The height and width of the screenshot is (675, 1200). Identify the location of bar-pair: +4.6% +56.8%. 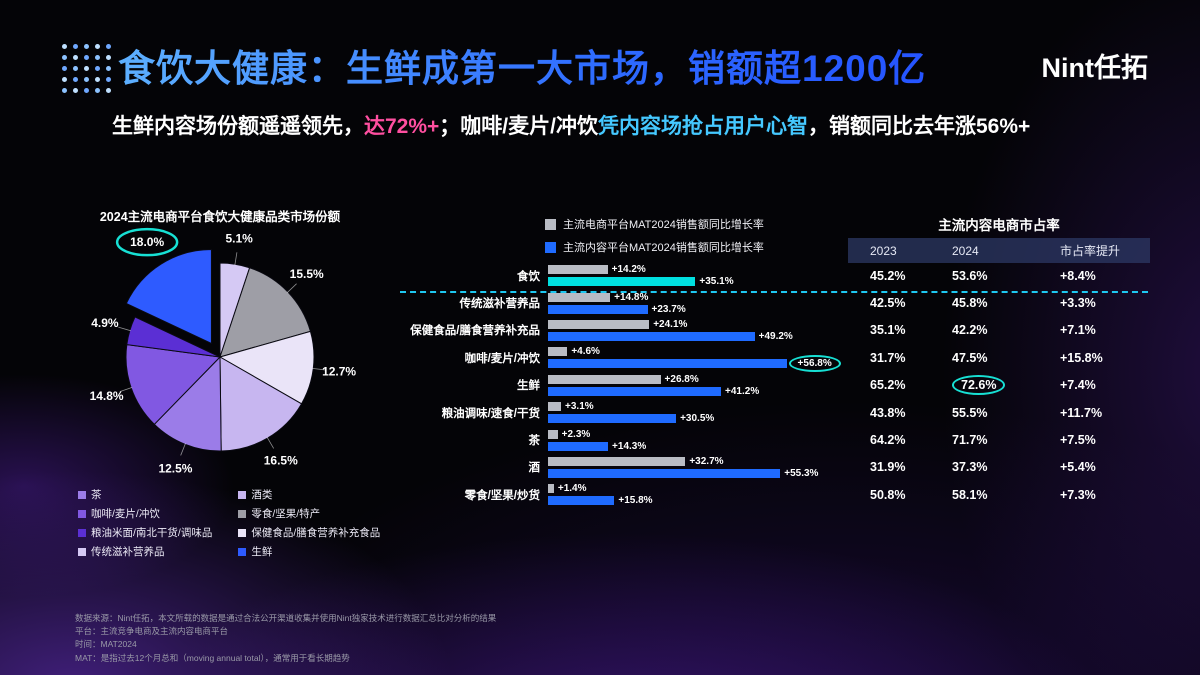
(694, 359).